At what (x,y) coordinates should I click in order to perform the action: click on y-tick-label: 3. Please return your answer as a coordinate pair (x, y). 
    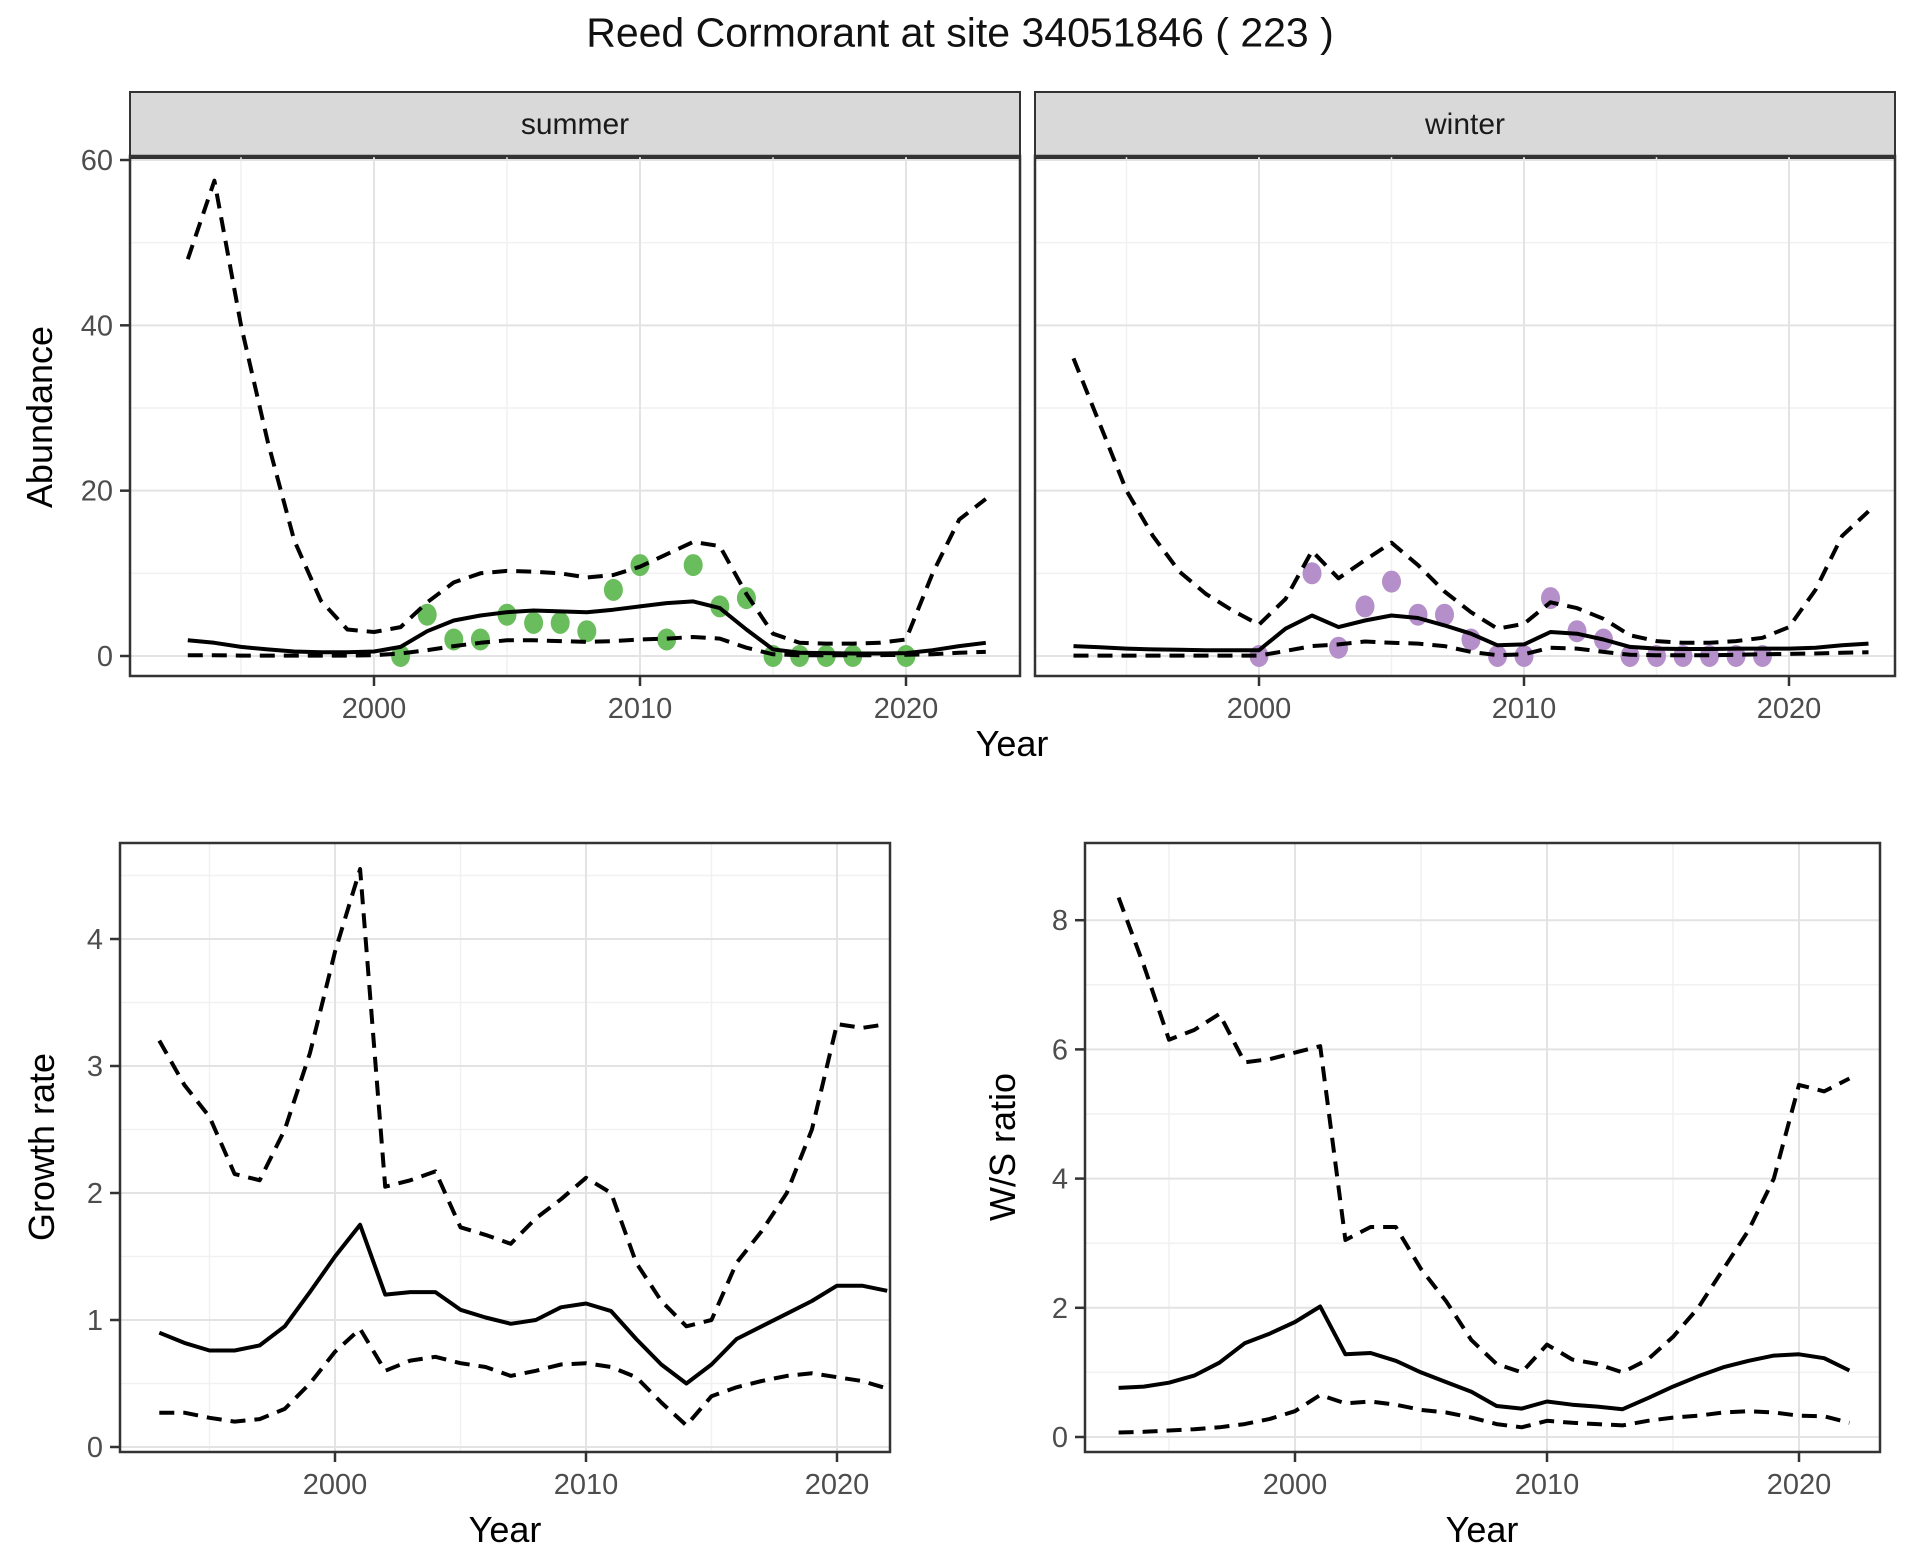
    Looking at the image, I should click on (95, 1067).